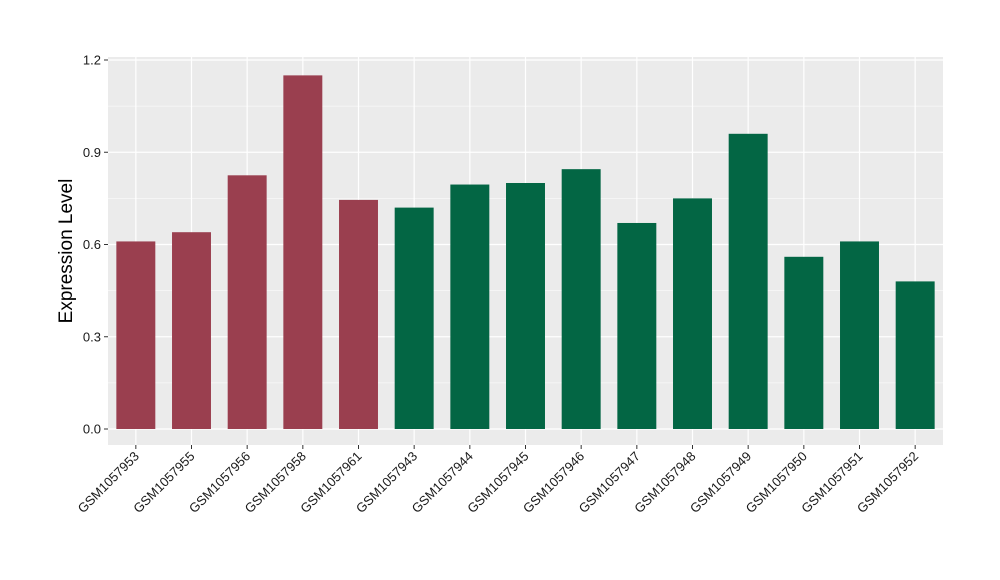  Describe the element at coordinates (915, 355) in the screenshot. I see `bar-GSM1057952` at that location.